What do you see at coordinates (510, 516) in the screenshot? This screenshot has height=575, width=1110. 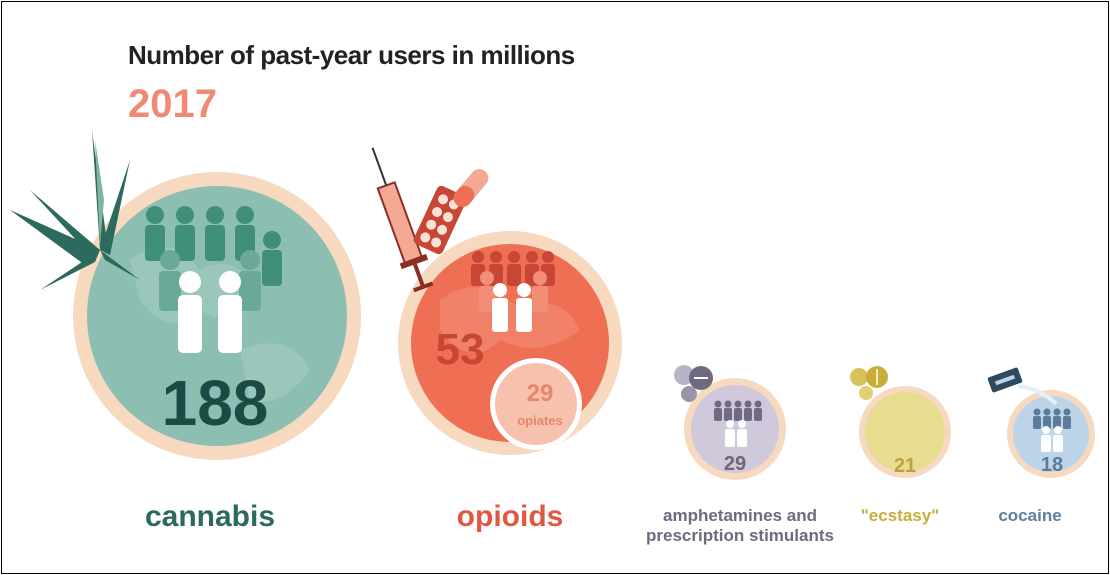 I see `opioids-label: opioids` at bounding box center [510, 516].